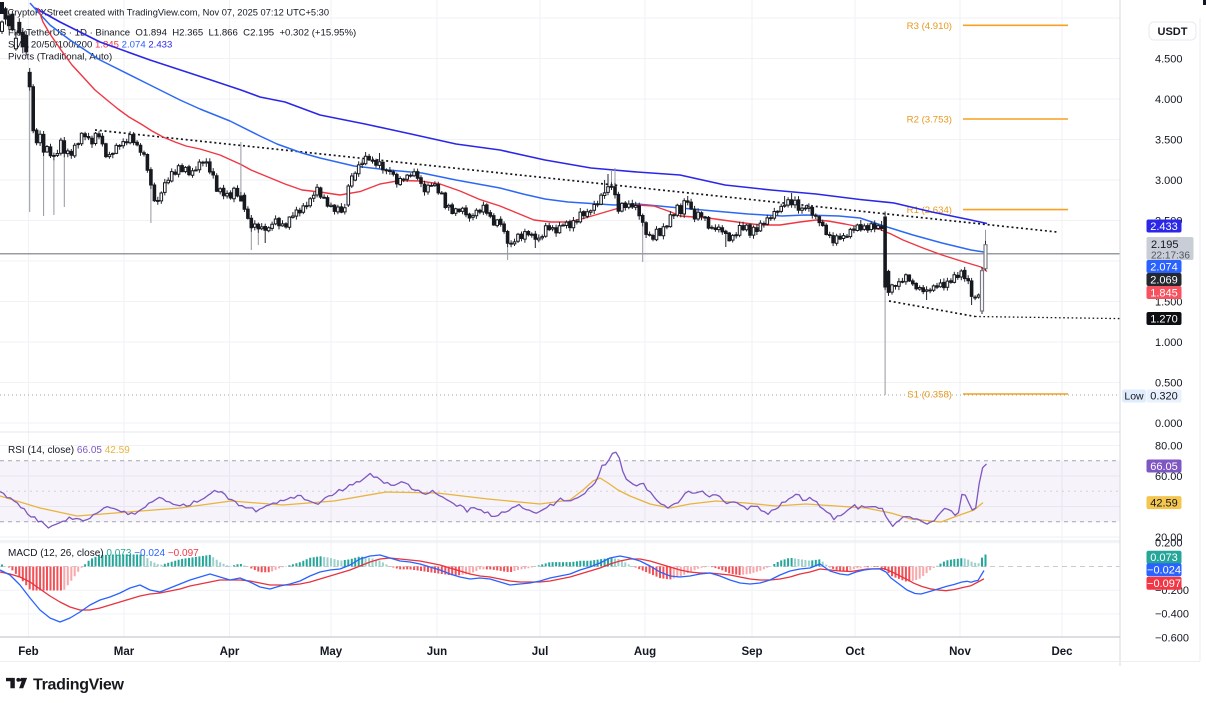 This screenshot has width=1206, height=703. I want to click on svg-text: Feb, so click(28, 652).